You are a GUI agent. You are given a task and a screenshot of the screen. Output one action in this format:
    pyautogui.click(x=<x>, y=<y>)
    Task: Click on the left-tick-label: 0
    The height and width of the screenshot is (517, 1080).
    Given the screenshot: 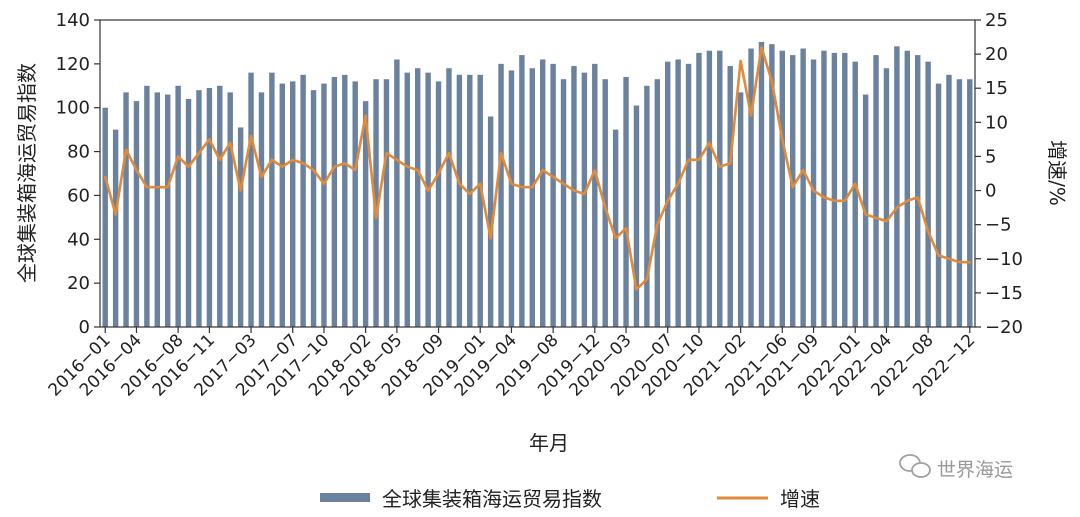 What is the action you would take?
    pyautogui.click(x=84, y=327)
    